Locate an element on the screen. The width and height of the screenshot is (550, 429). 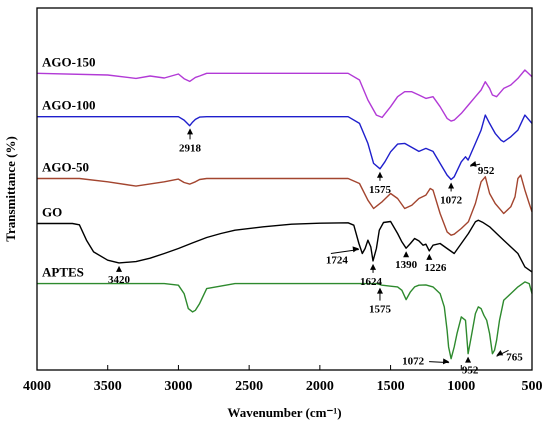
series-label-ago-100: AGO-100 is located at coordinates (68, 105).